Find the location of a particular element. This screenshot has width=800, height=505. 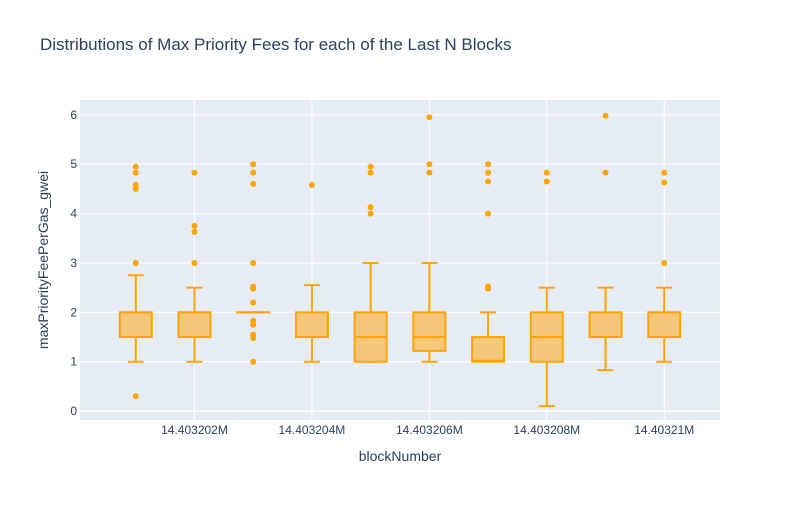

x-axis-title: blockNumber is located at coordinates (400, 456).